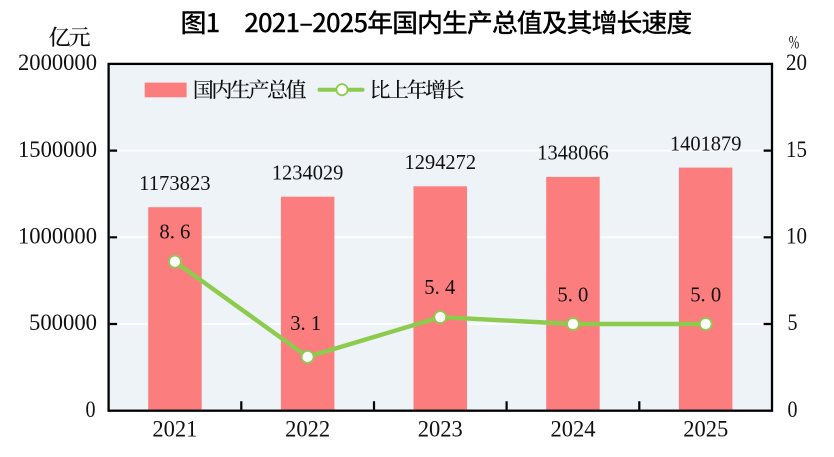 This screenshot has height=457, width=834. What do you see at coordinates (793, 322) in the screenshot?
I see `svg-text: 5` at bounding box center [793, 322].